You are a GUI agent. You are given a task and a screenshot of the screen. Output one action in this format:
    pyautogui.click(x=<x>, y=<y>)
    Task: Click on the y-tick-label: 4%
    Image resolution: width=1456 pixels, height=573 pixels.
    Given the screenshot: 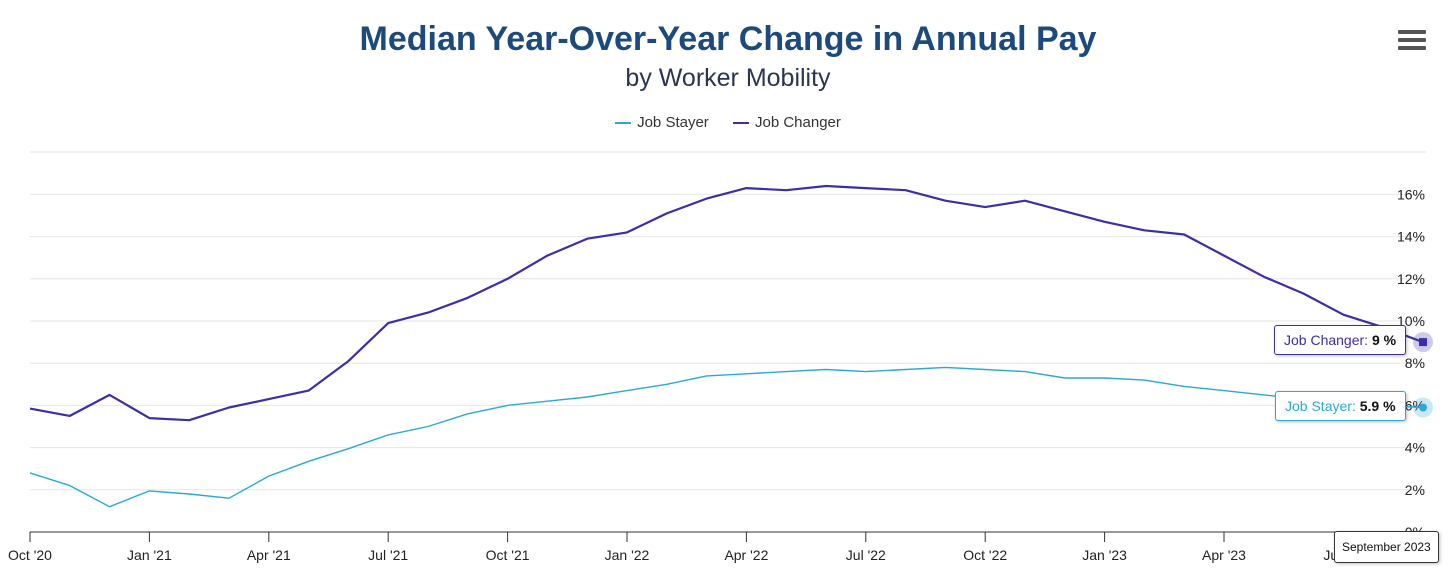 What is the action you would take?
    pyautogui.click(x=1415, y=448)
    